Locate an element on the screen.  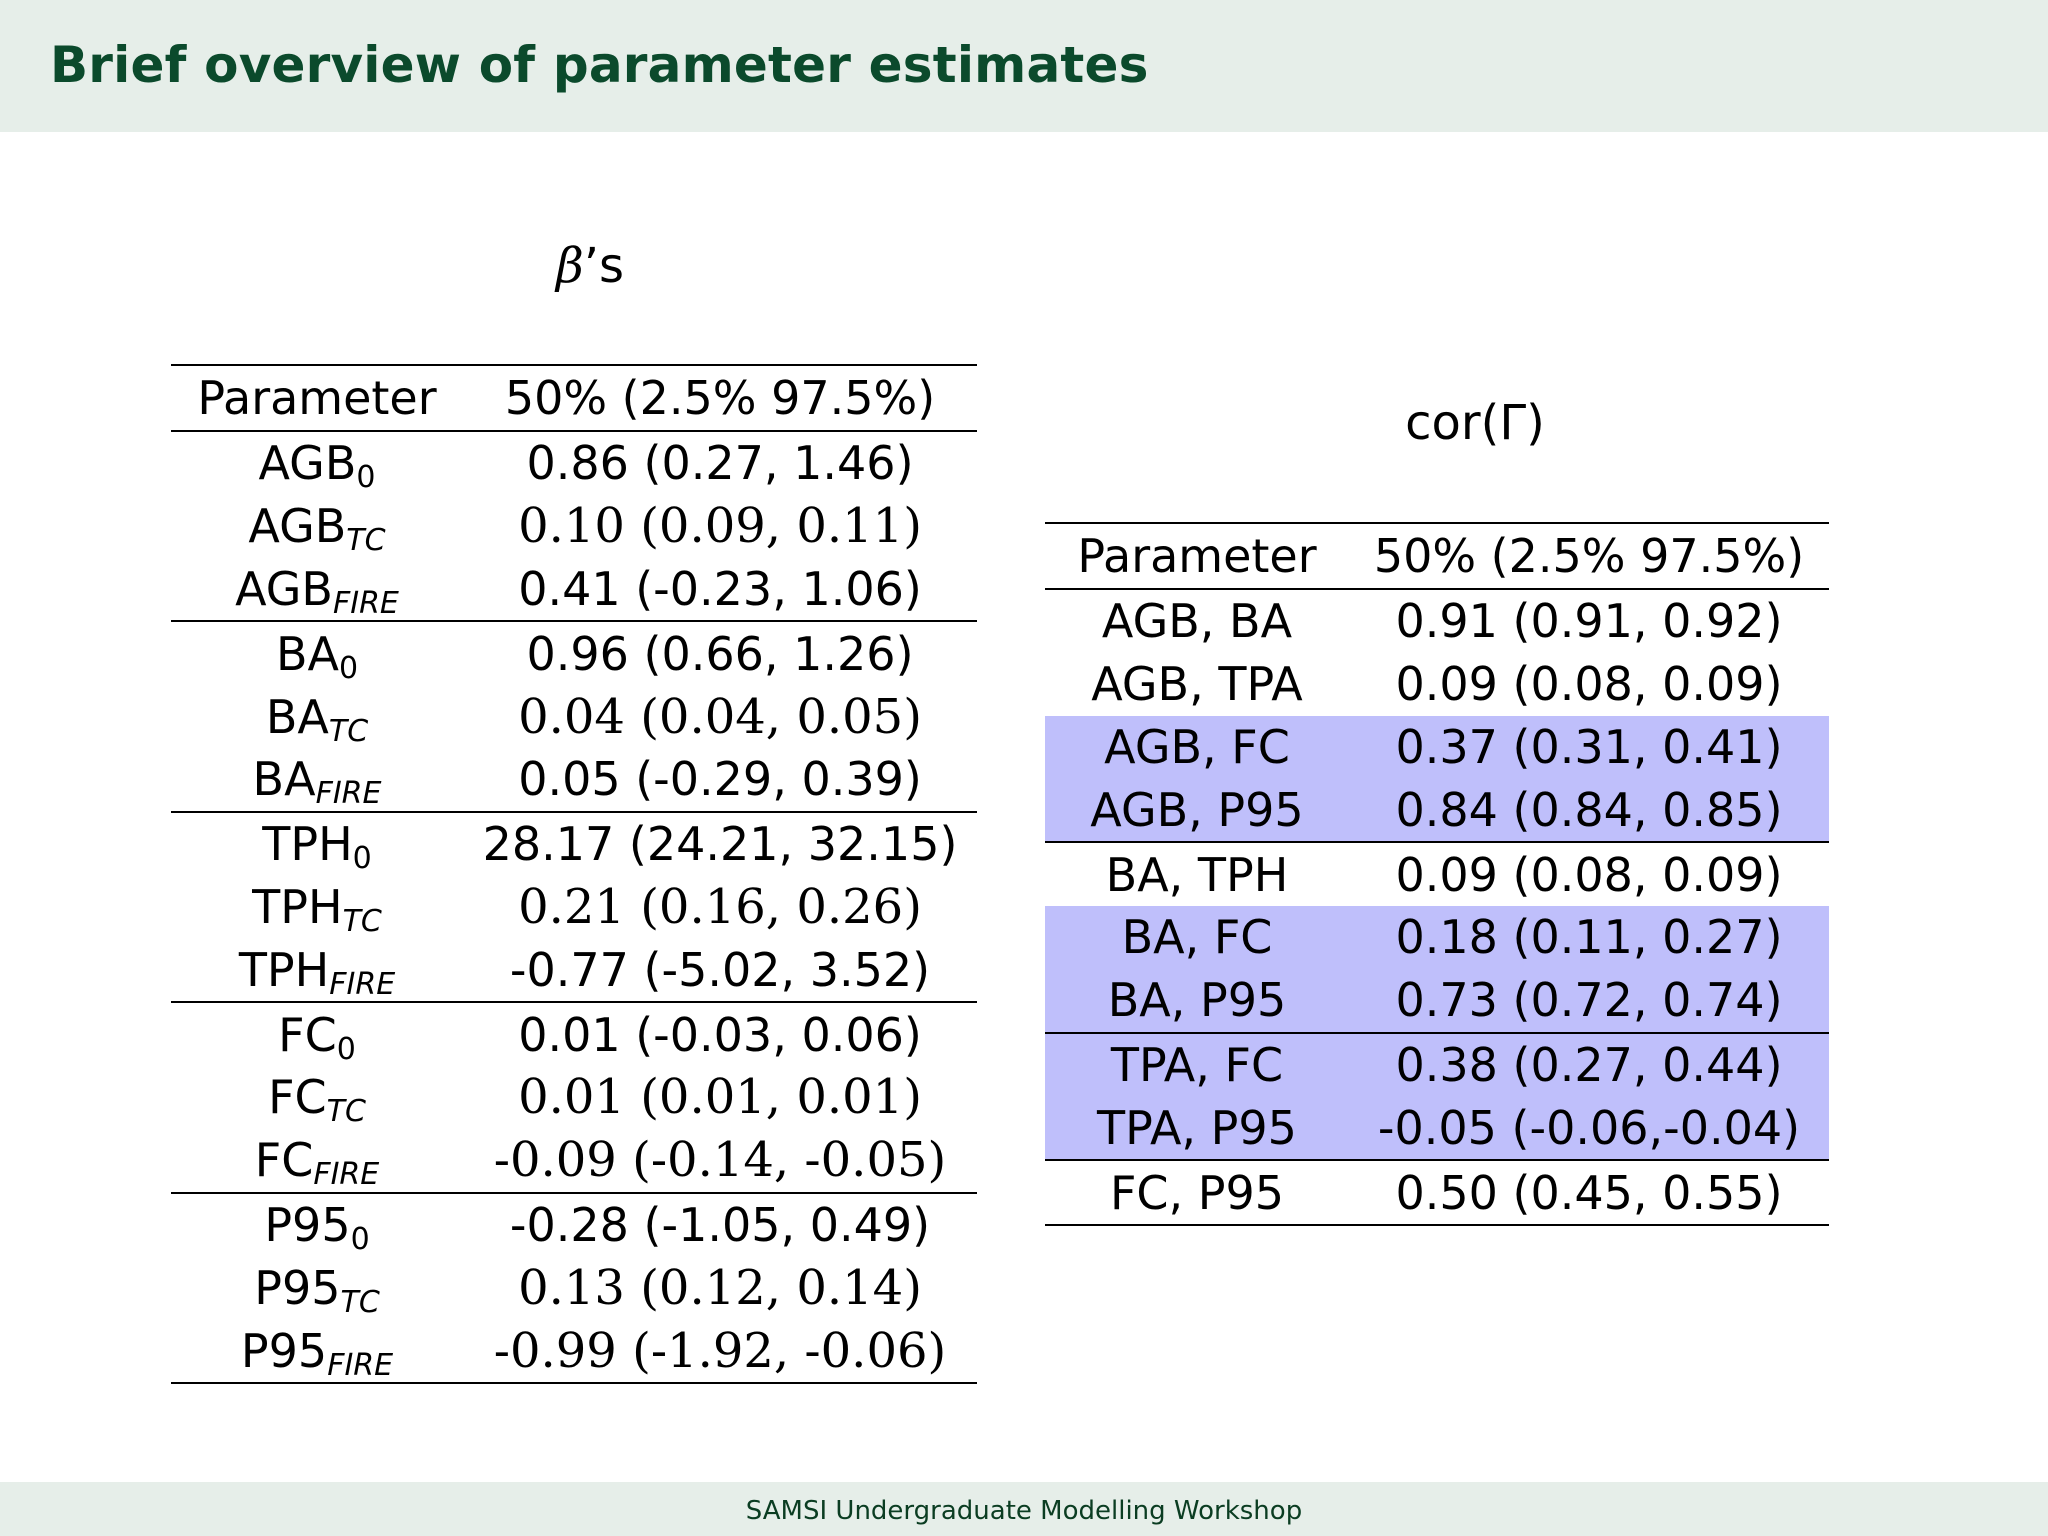
table-row: TPA, P95 -0.05 (-0.06,-0.04) is located at coordinates (1437, 1128).